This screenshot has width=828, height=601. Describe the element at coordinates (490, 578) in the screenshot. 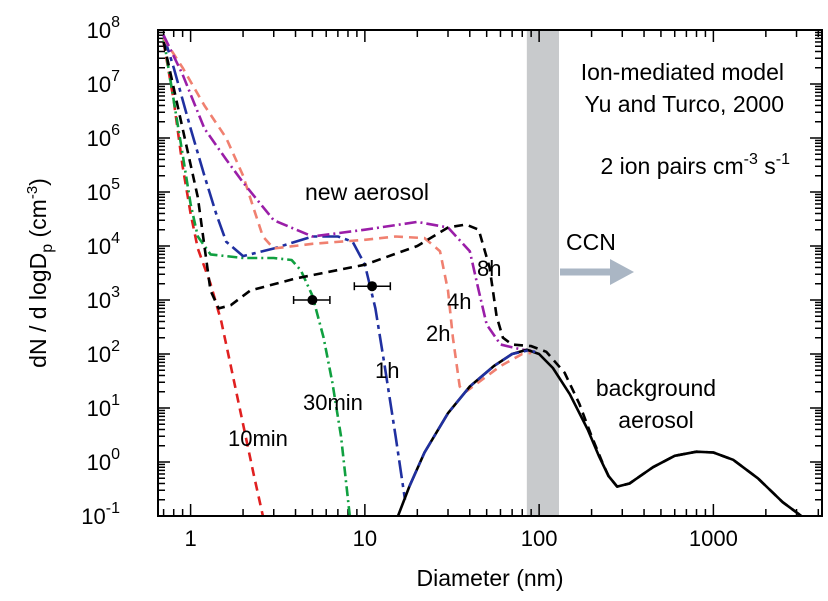

I see `x-axis-label: Diameter (nm)` at that location.